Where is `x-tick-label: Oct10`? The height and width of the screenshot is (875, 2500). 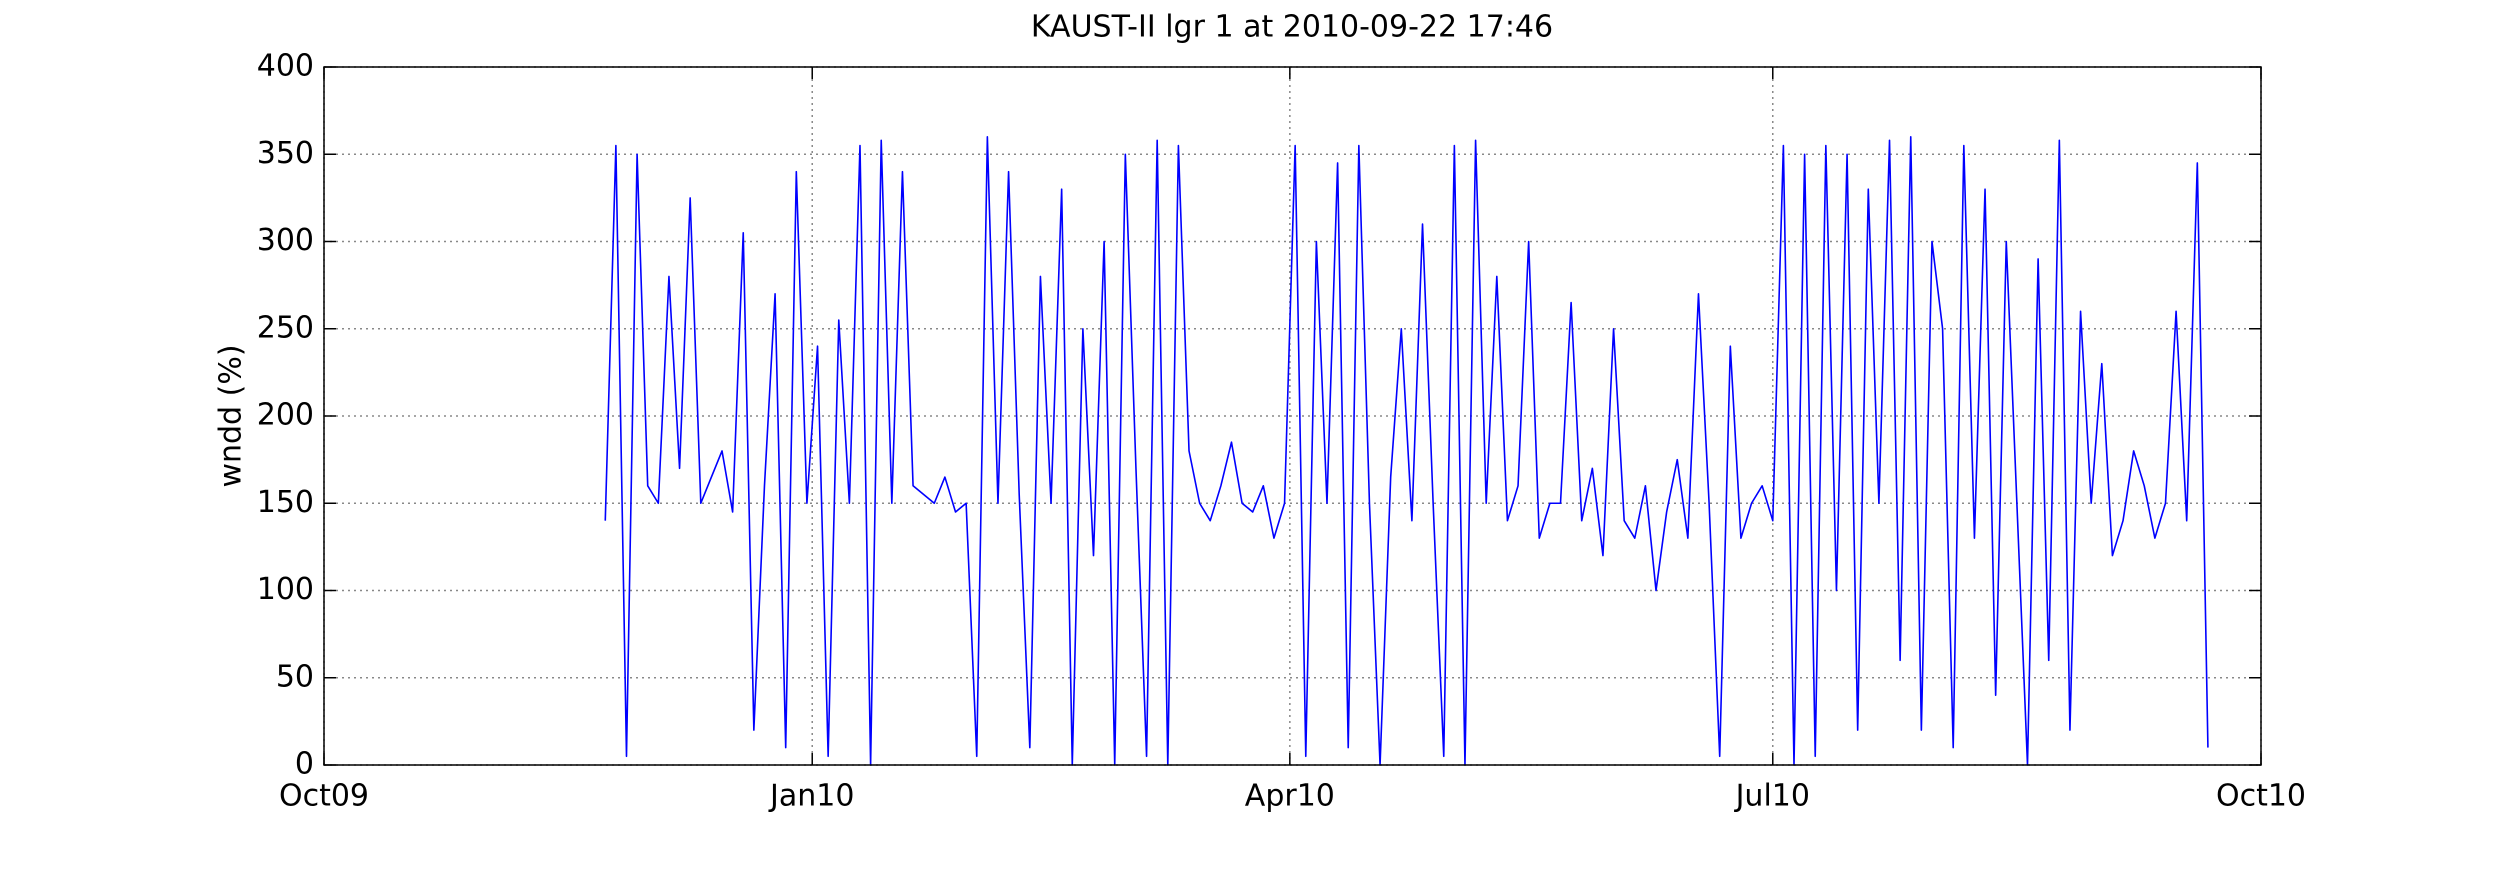 x-tick-label: Oct10 is located at coordinates (2261, 796).